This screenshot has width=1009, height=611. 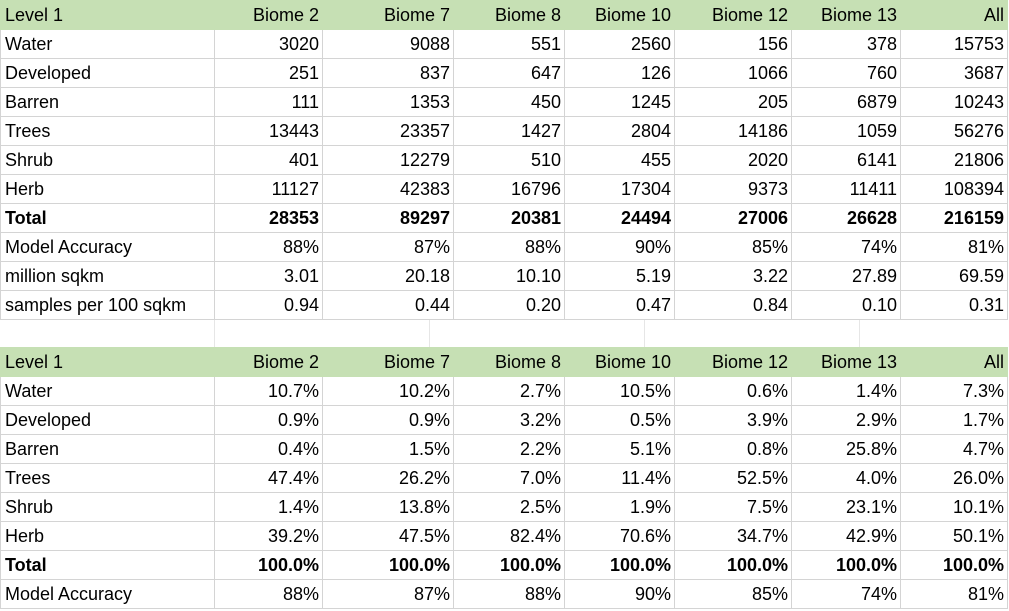 What do you see at coordinates (846, 131) in the screenshot?
I see `value-cell: 1059` at bounding box center [846, 131].